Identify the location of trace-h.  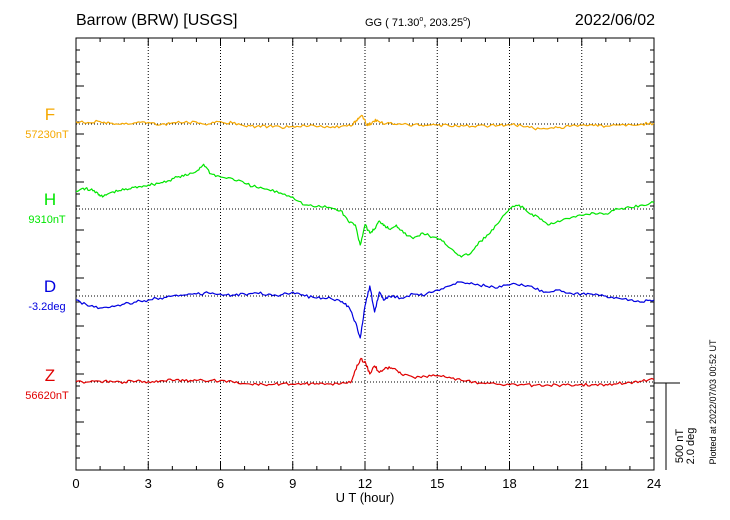
(365, 210).